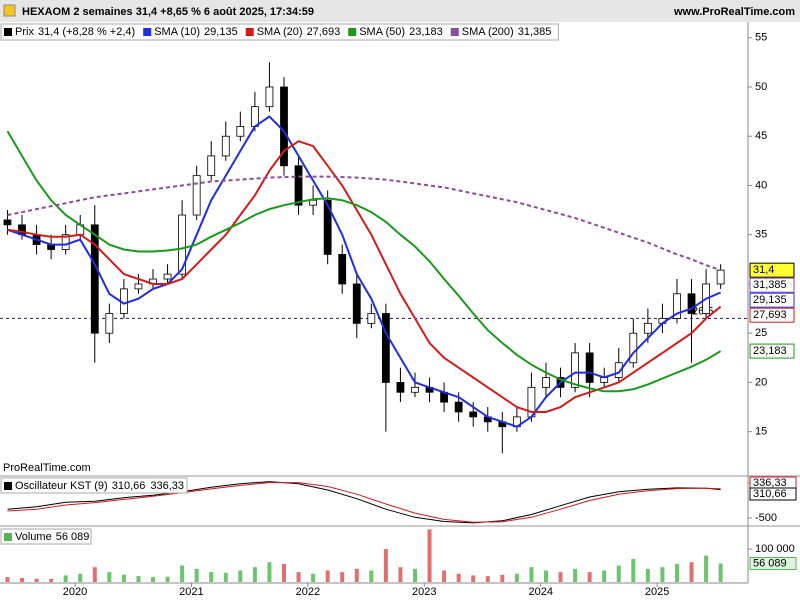  Describe the element at coordinates (280, 32) in the screenshot. I see `legend-label: SMA (20)` at that location.